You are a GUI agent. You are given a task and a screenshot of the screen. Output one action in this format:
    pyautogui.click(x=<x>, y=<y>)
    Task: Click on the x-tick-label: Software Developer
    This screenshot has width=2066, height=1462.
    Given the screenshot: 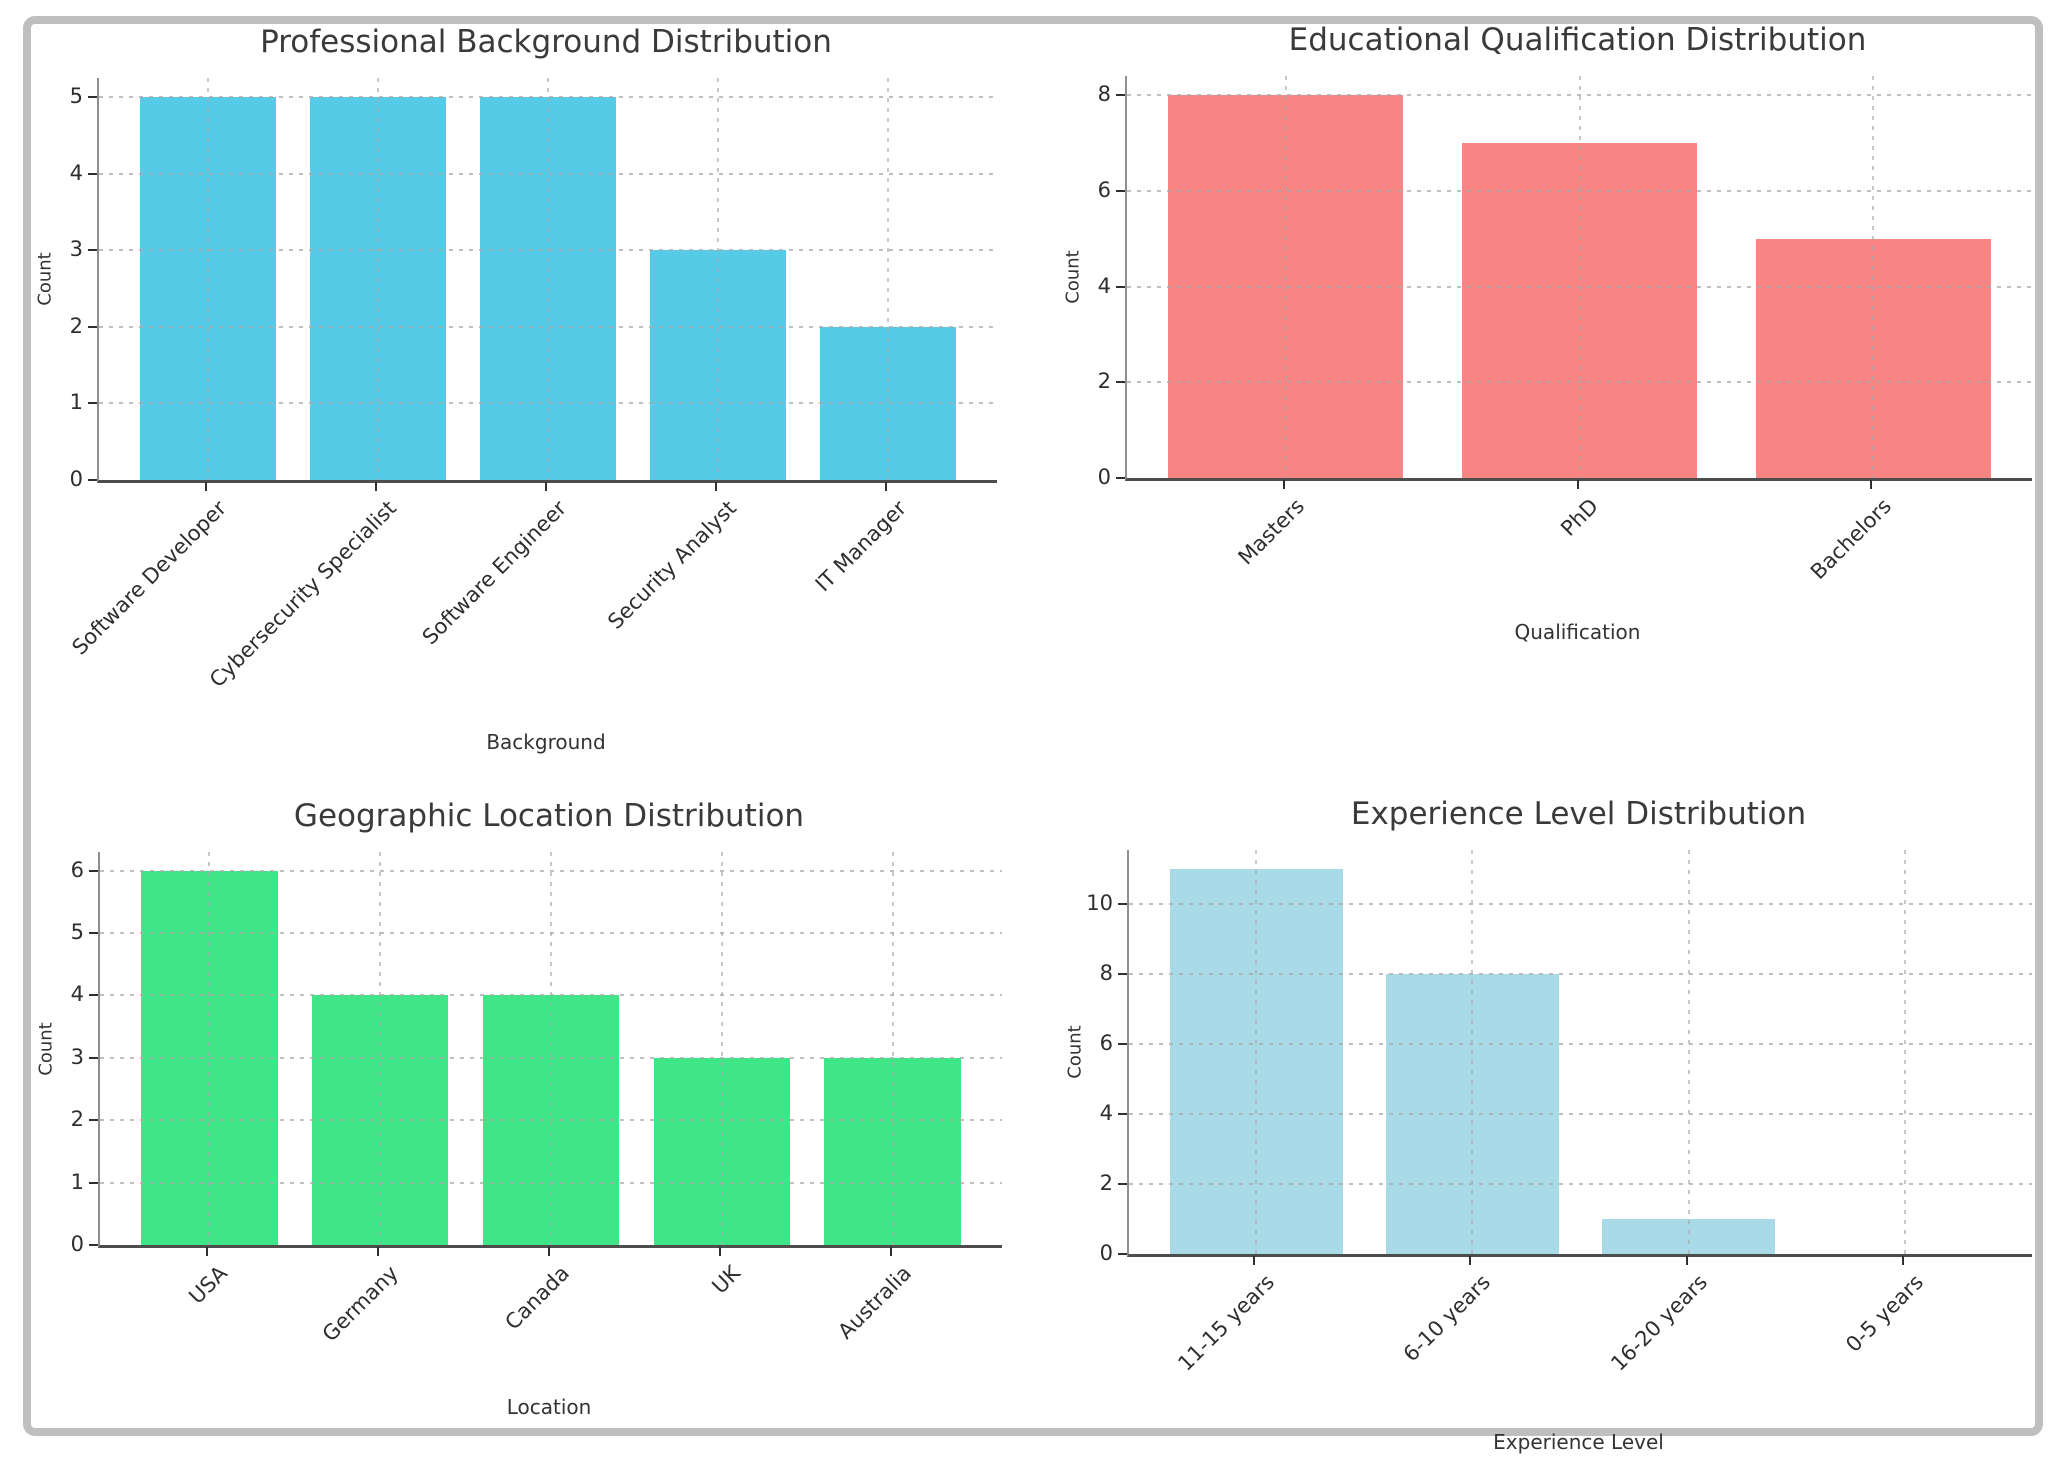 What is the action you would take?
    pyautogui.click(x=149, y=578)
    